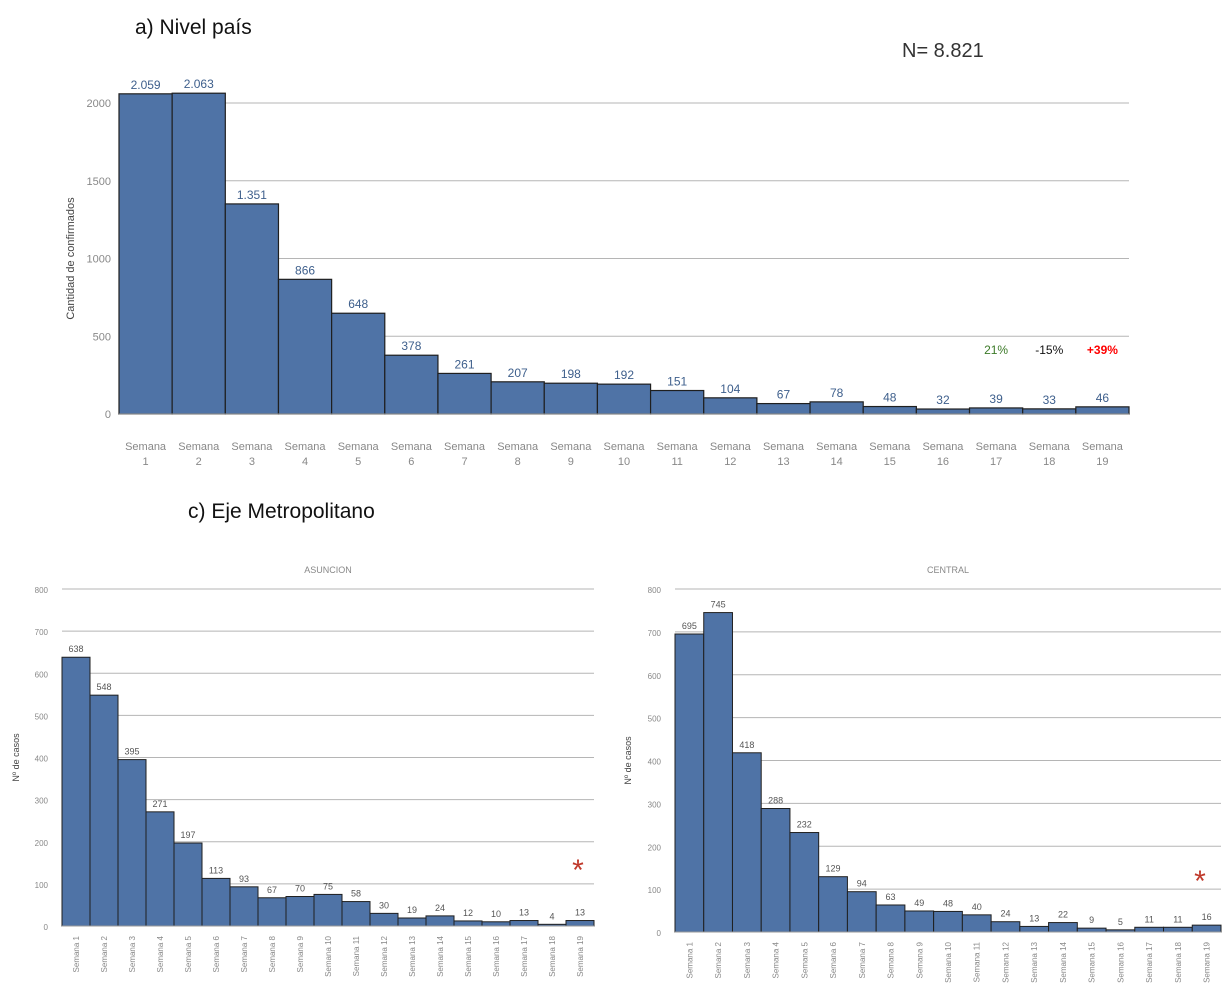 The image size is (1223, 994). What do you see at coordinates (1049, 350) in the screenshot?
I see `percent-annotation: -15%` at bounding box center [1049, 350].